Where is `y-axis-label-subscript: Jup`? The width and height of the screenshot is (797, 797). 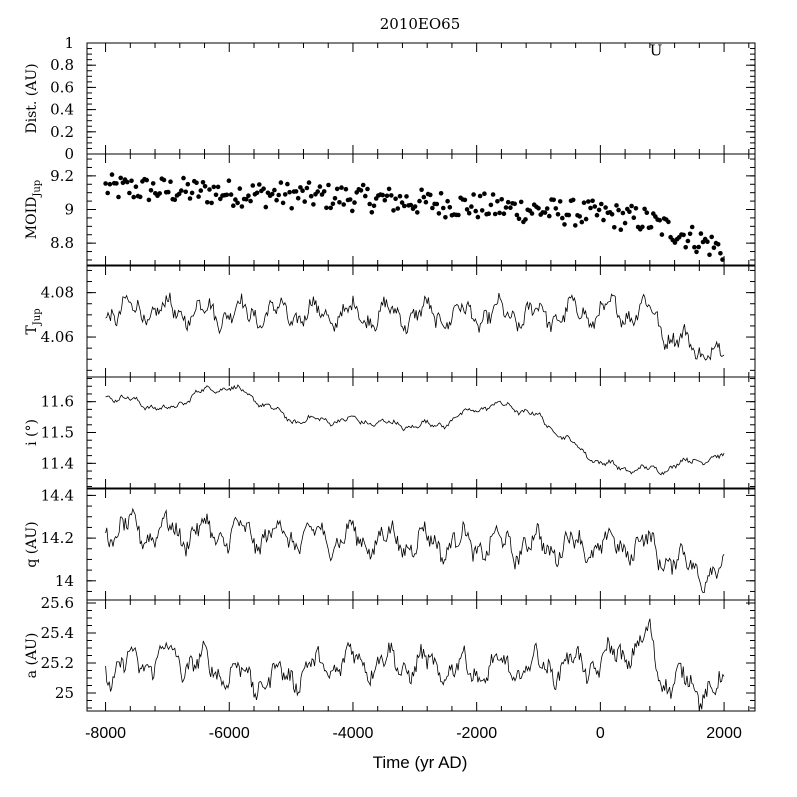
y-axis-label-subscript: Jup is located at coordinates (37, 189).